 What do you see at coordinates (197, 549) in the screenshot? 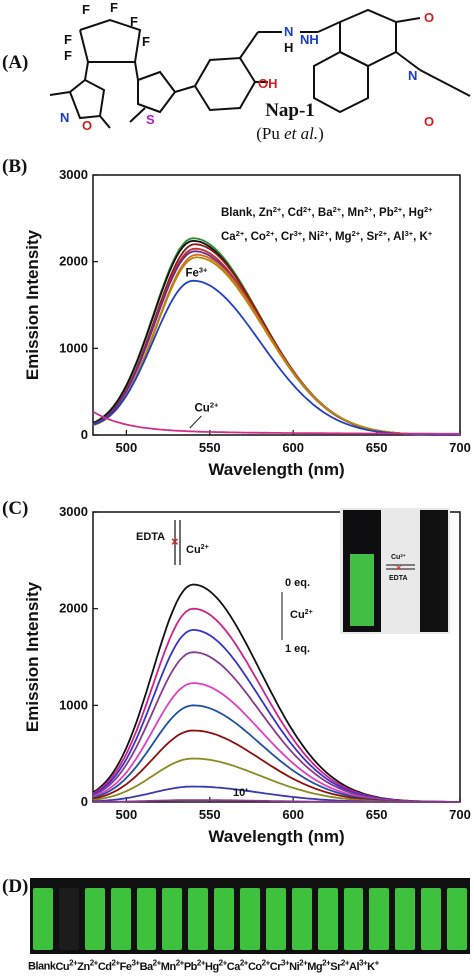
I see `chart-c-cu-label: Cu2+` at bounding box center [197, 549].